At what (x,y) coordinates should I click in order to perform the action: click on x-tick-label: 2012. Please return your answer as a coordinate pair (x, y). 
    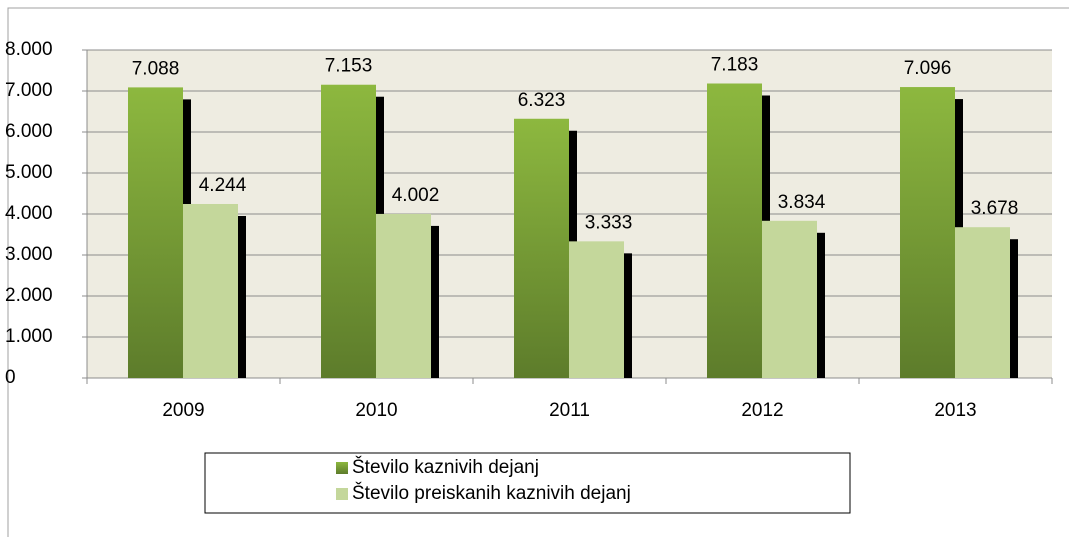
    Looking at the image, I should click on (762, 410).